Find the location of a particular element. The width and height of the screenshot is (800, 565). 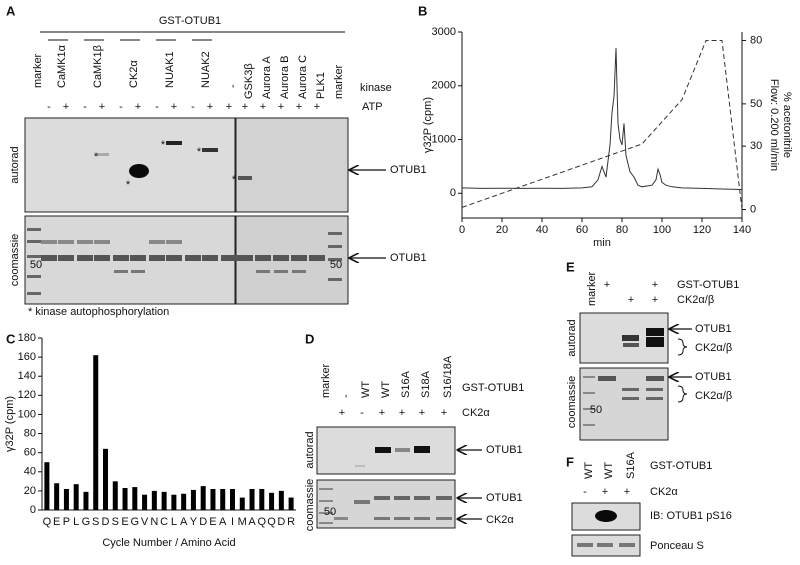

x-tick-label: I is located at coordinates (232, 522).